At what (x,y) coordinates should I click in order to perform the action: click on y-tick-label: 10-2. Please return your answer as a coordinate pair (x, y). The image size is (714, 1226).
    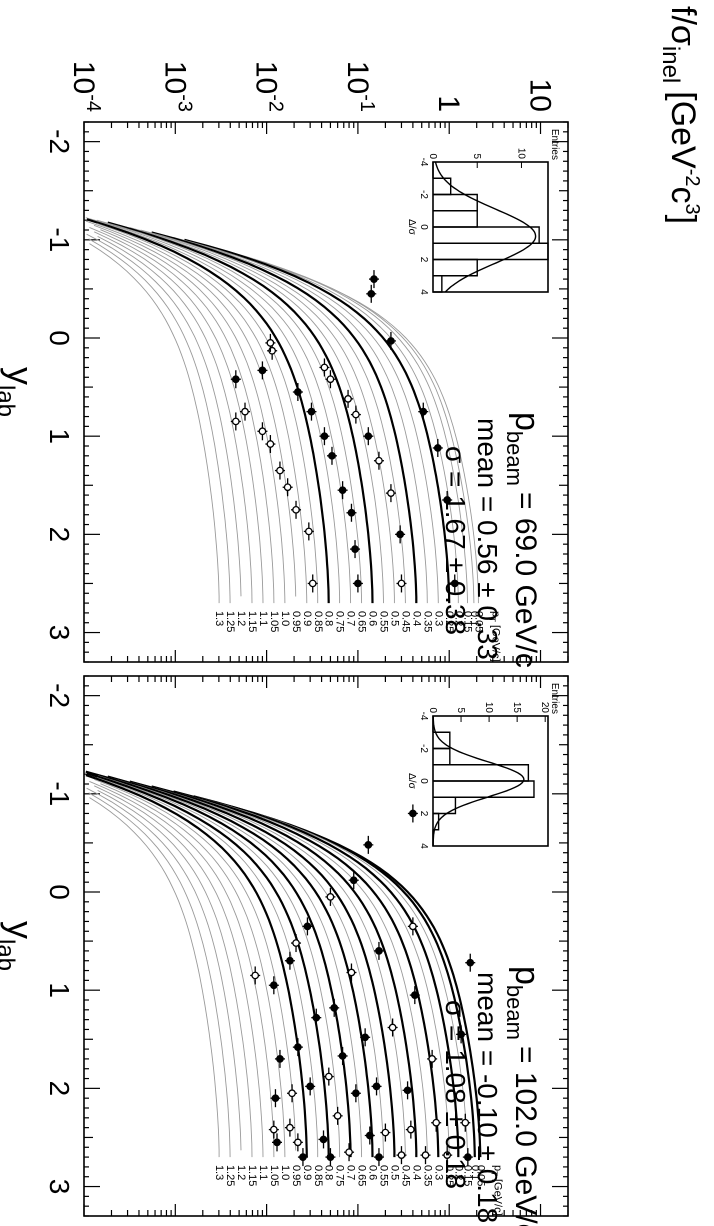
    Looking at the image, I should click on (268, 86).